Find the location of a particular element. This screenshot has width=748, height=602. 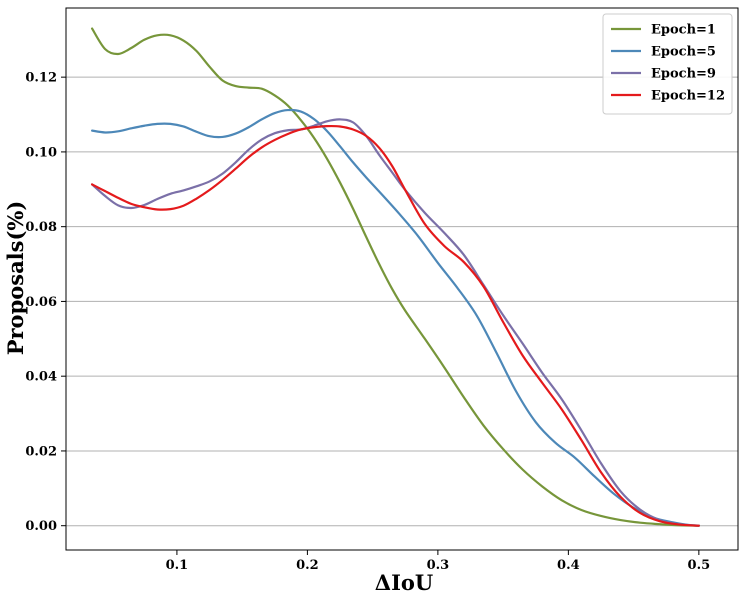

y-tick-label: 0.02 is located at coordinates (41, 451).